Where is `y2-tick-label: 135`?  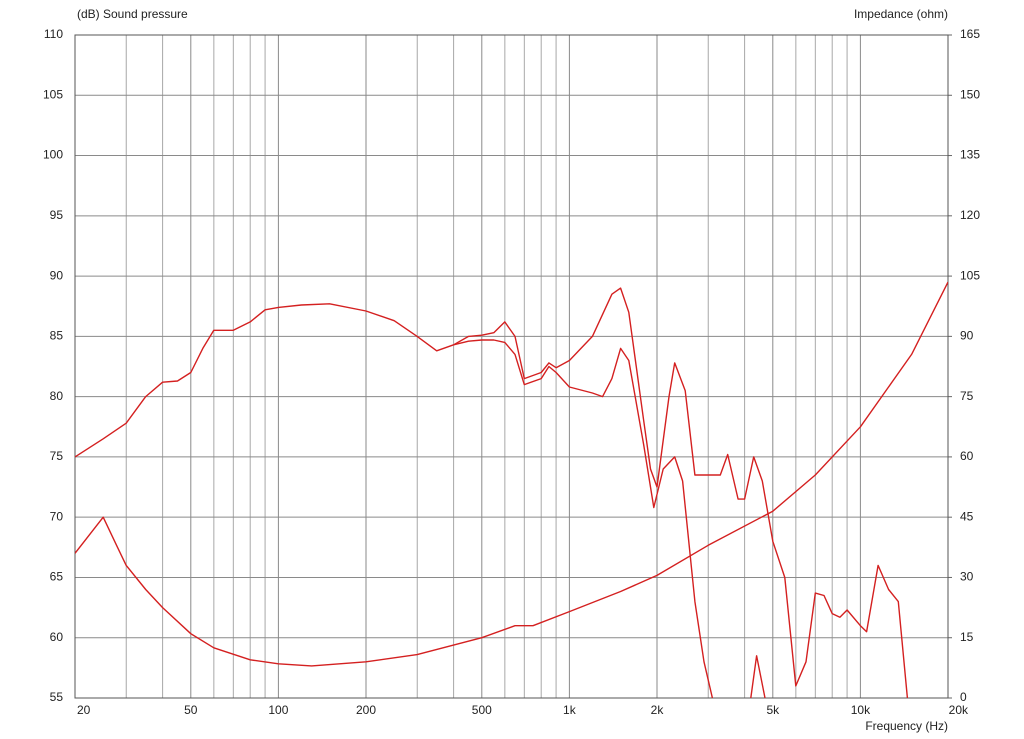 y2-tick-label: 135 is located at coordinates (970, 155).